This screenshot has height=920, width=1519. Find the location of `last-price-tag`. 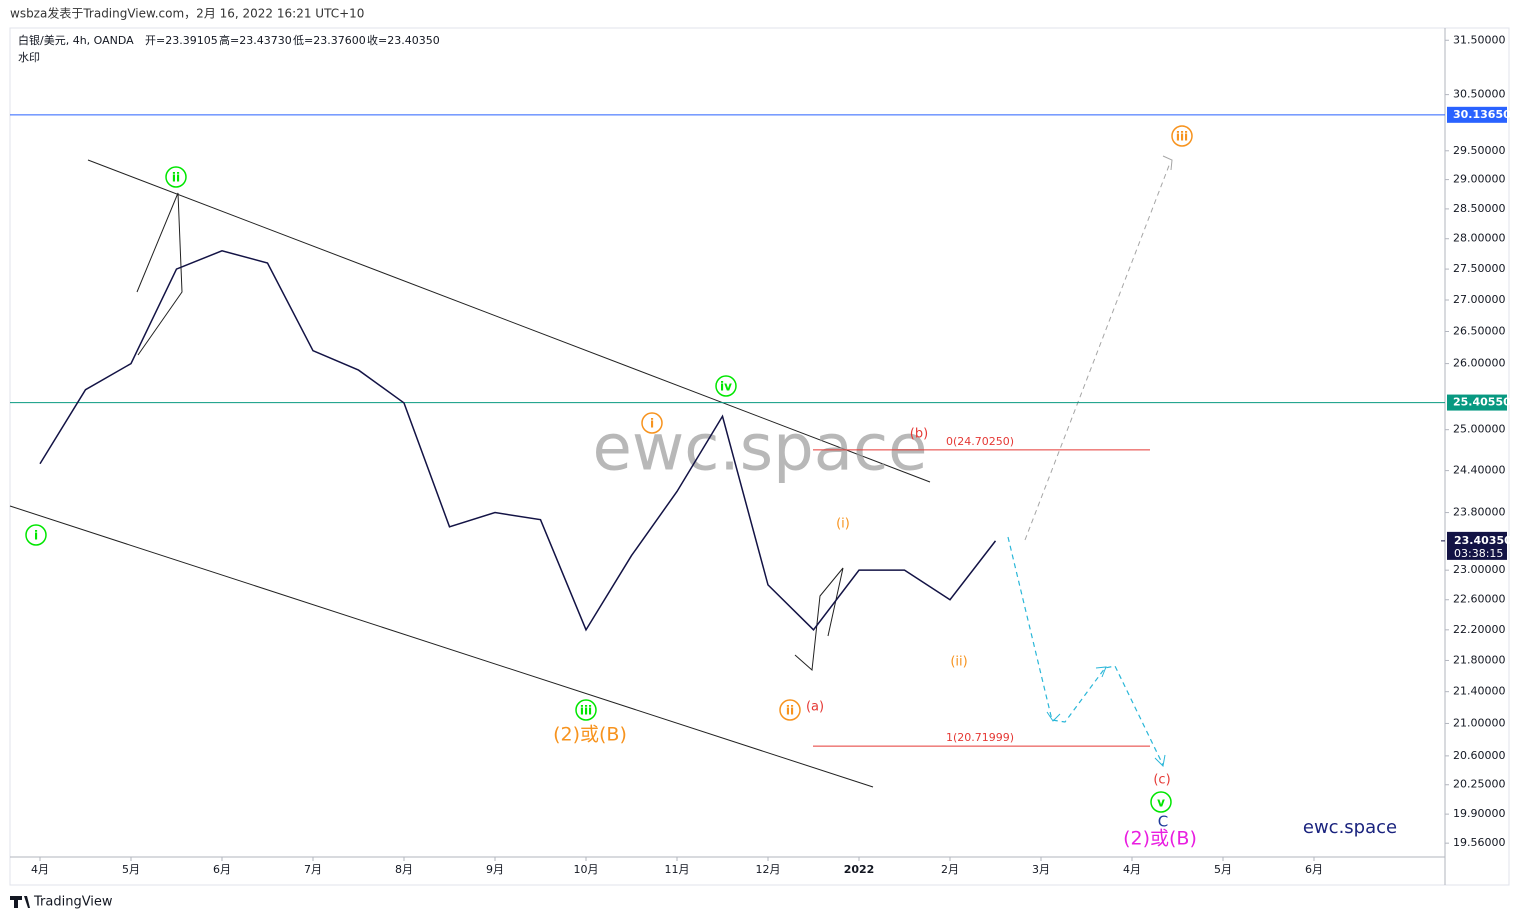

last-price-tag is located at coordinates (1477, 545).